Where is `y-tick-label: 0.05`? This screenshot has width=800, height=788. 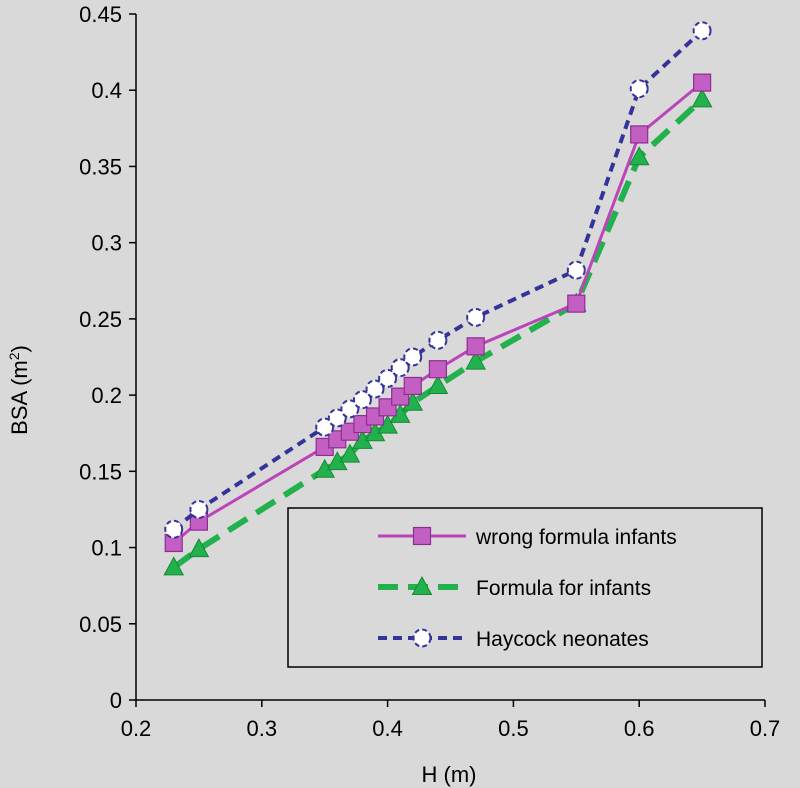
y-tick-label: 0.05 is located at coordinates (100, 624).